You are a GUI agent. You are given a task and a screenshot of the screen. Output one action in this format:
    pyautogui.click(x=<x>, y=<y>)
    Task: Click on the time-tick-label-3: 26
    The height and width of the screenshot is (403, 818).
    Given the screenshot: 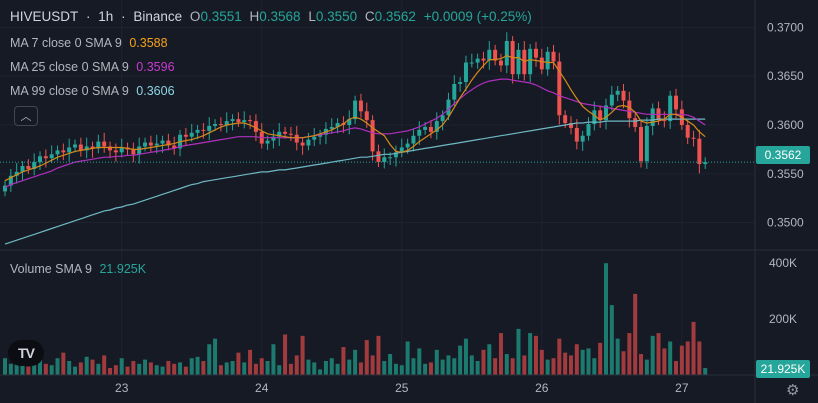 What is the action you would take?
    pyautogui.click(x=542, y=388)
    